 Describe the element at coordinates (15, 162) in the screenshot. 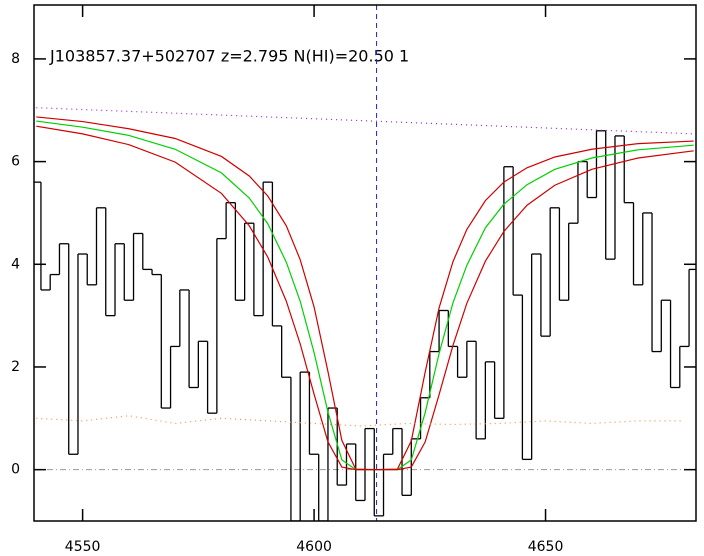

I see `y-tick-label: 6` at that location.